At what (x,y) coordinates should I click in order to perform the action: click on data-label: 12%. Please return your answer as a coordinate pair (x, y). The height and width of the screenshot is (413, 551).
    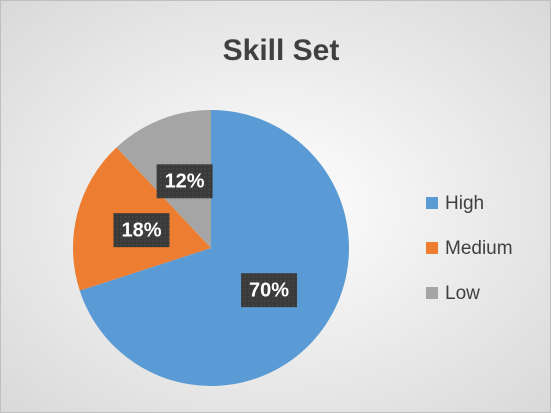
    Looking at the image, I should click on (185, 182).